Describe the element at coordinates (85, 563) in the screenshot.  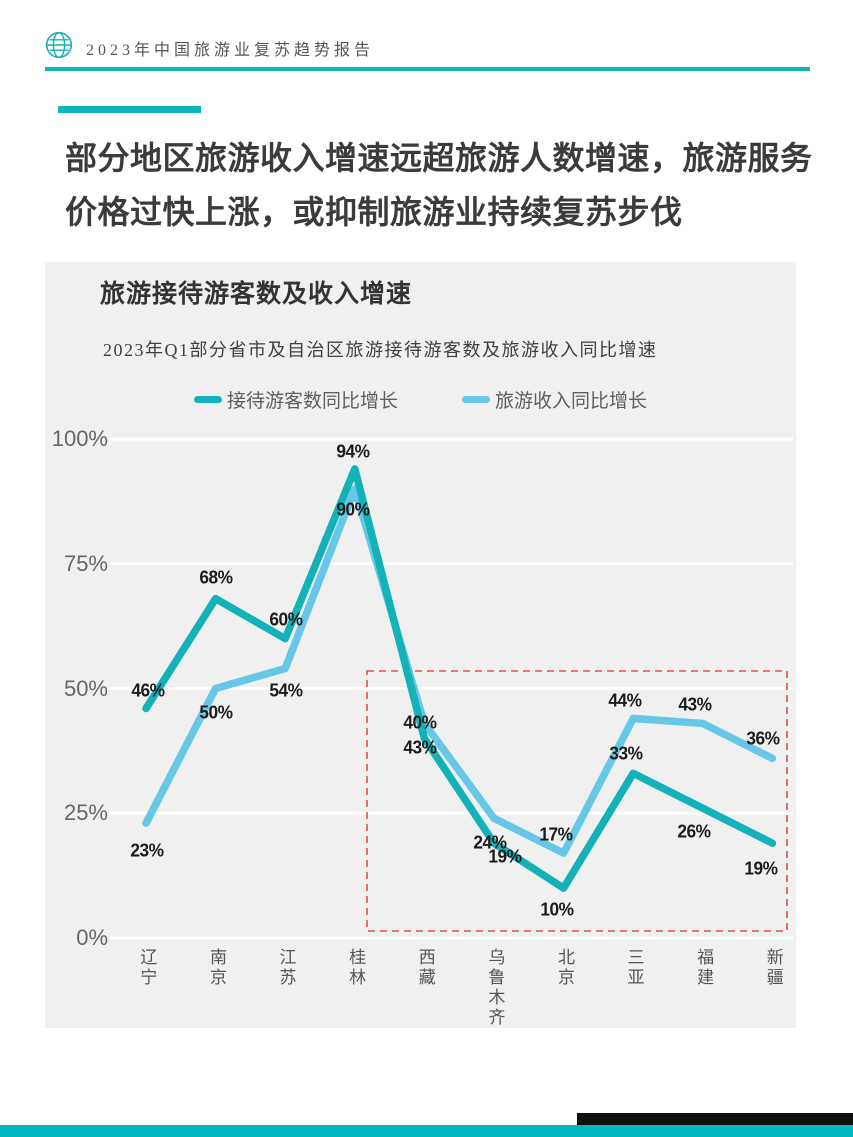
I see `y-axis-tick-75: 75%` at that location.